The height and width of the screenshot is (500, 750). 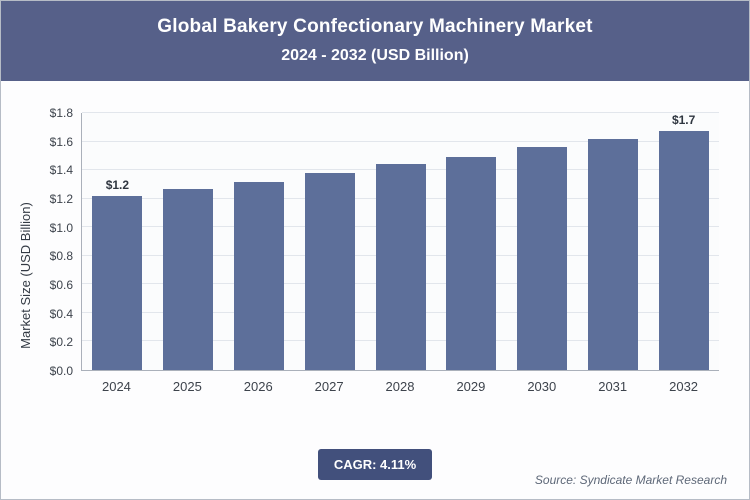 What do you see at coordinates (684, 386) in the screenshot?
I see `x-tick-label: 2032` at bounding box center [684, 386].